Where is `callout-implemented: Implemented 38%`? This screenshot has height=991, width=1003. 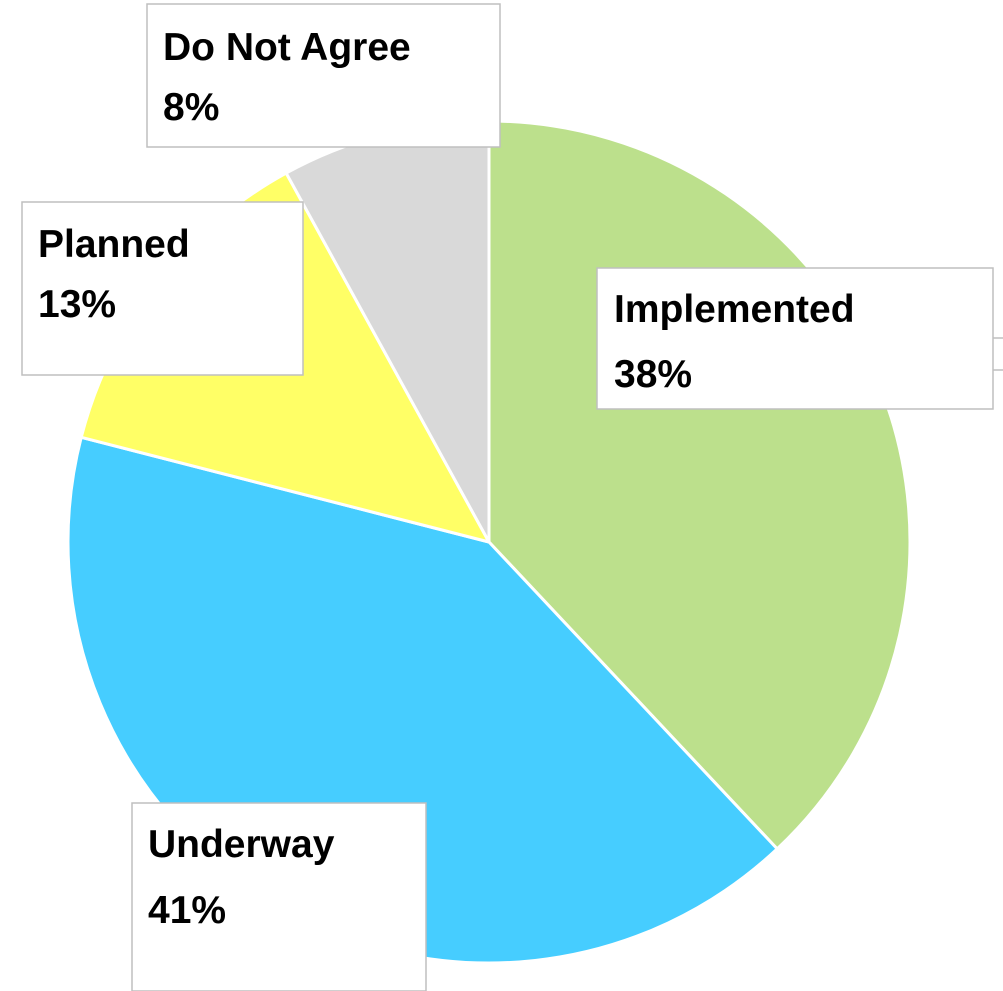
callout-implemented: Implemented 38% is located at coordinates (795, 338).